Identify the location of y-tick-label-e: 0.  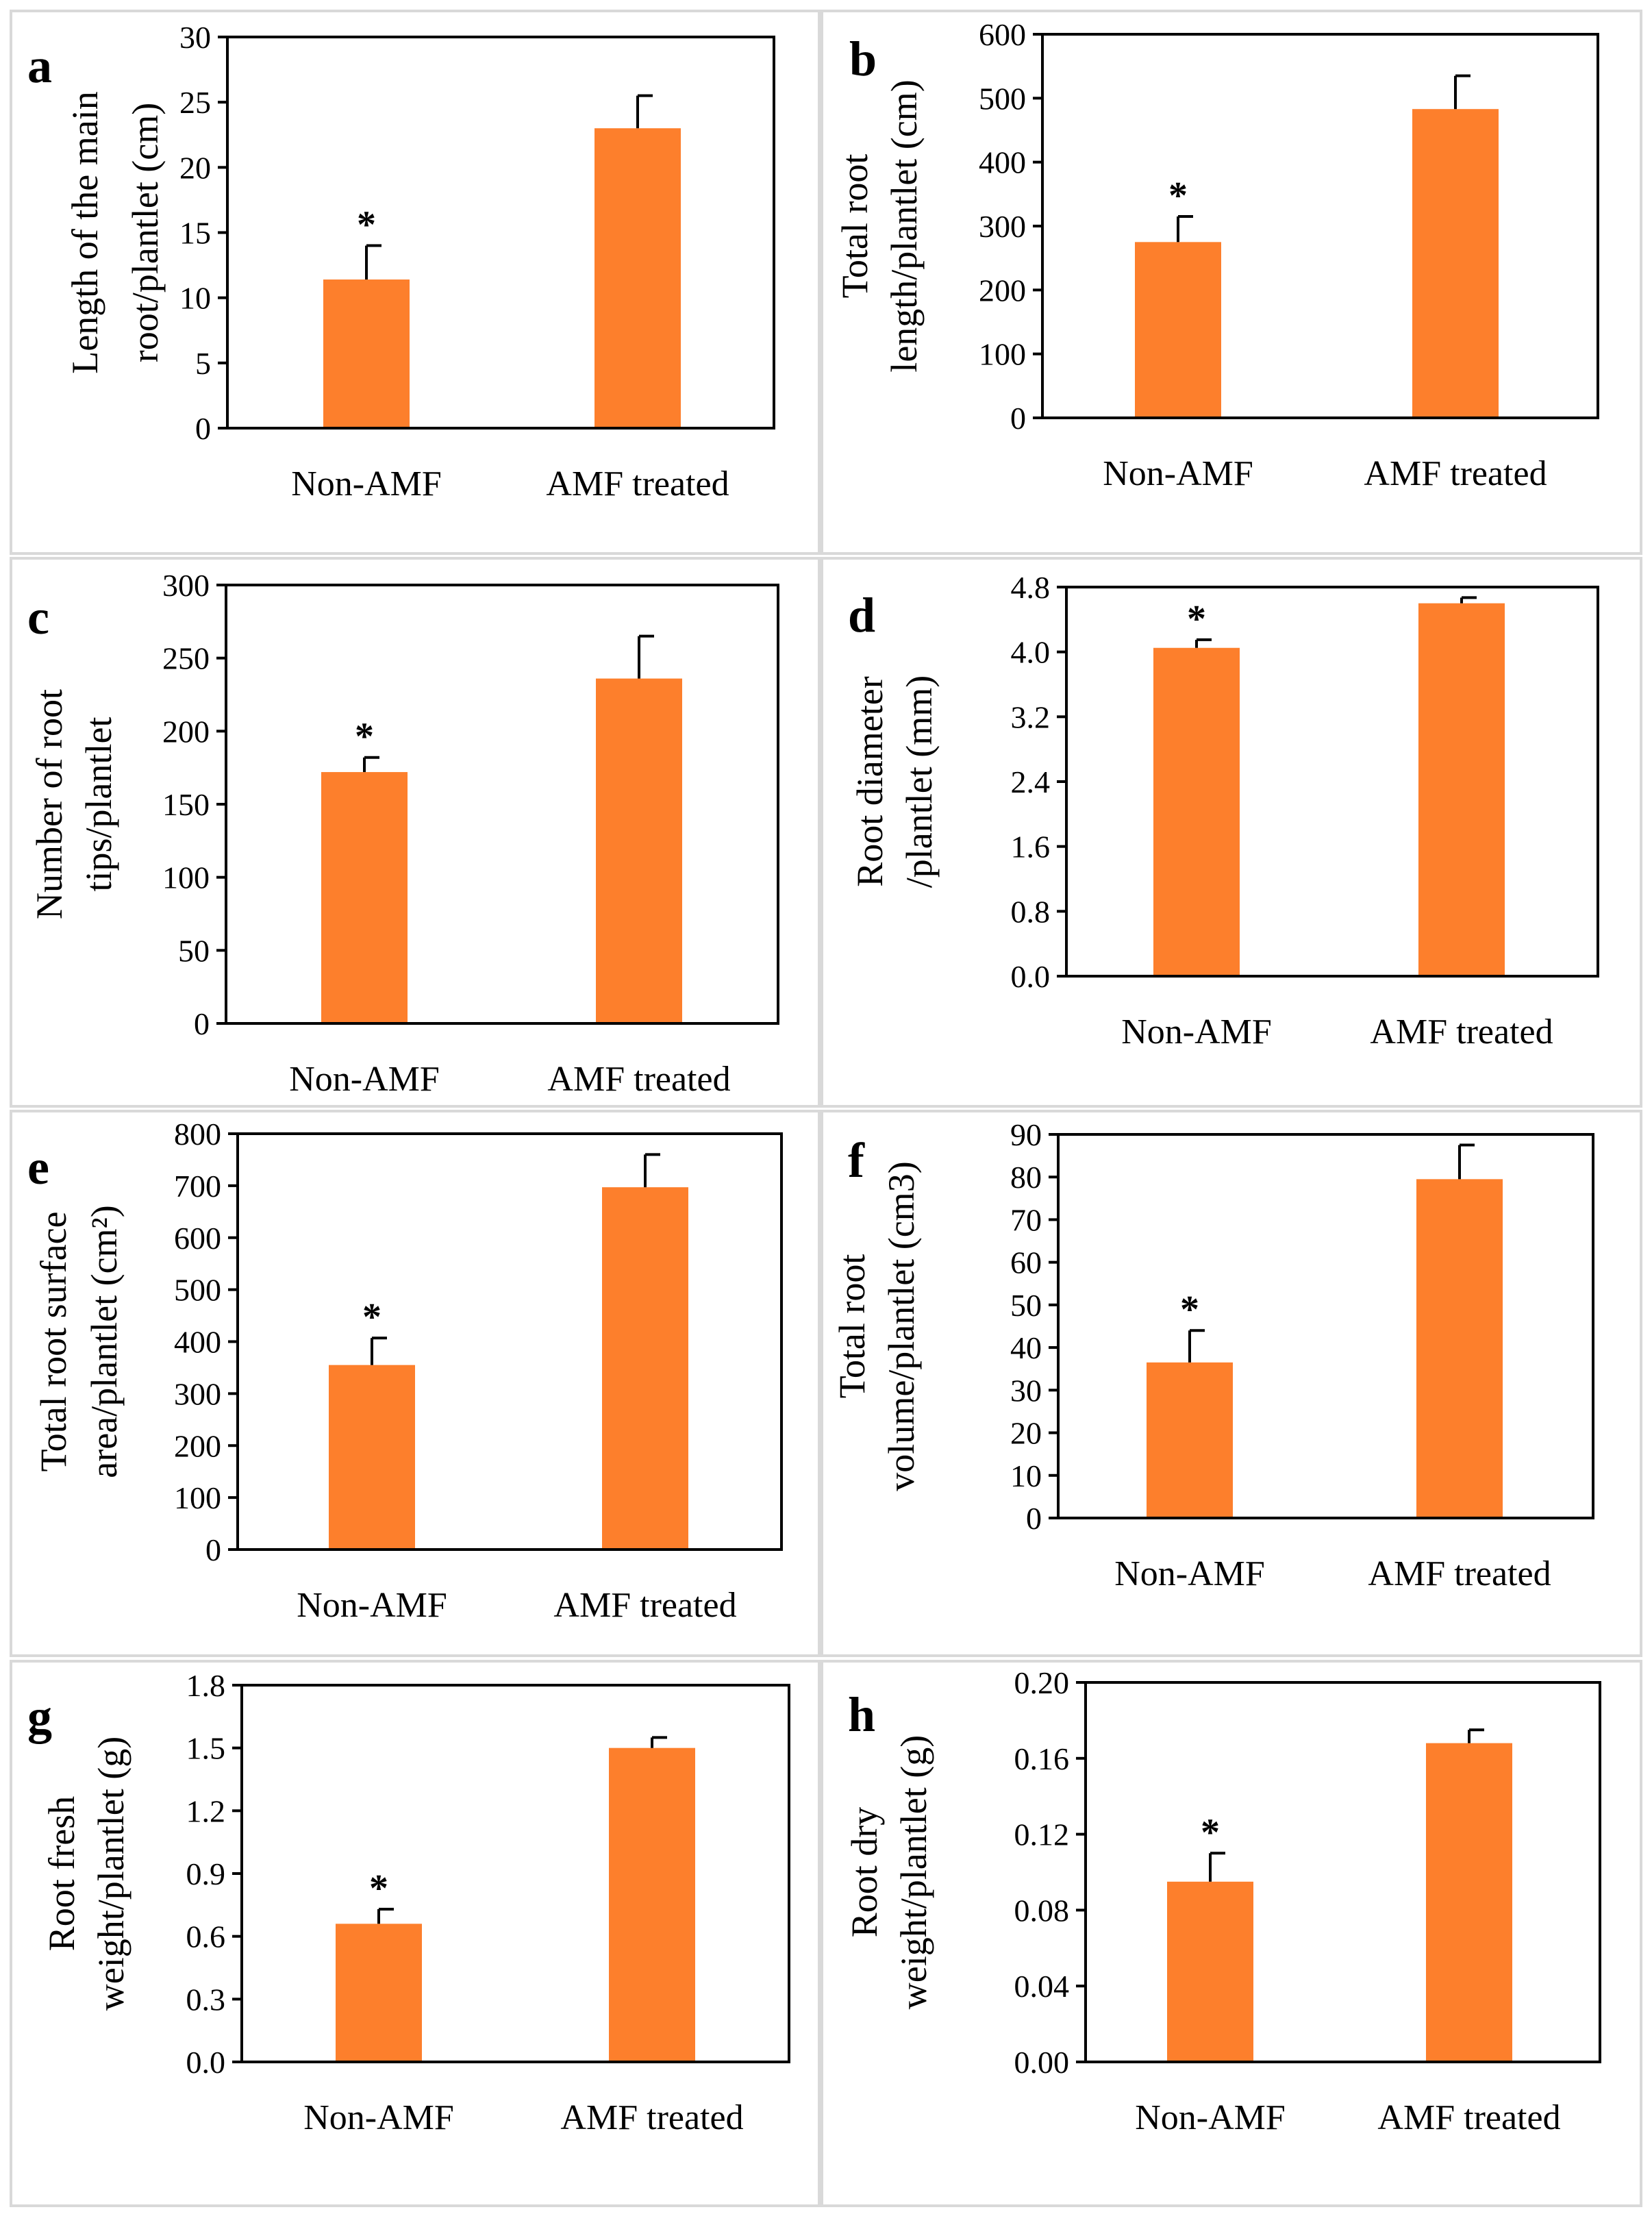
(213, 1550).